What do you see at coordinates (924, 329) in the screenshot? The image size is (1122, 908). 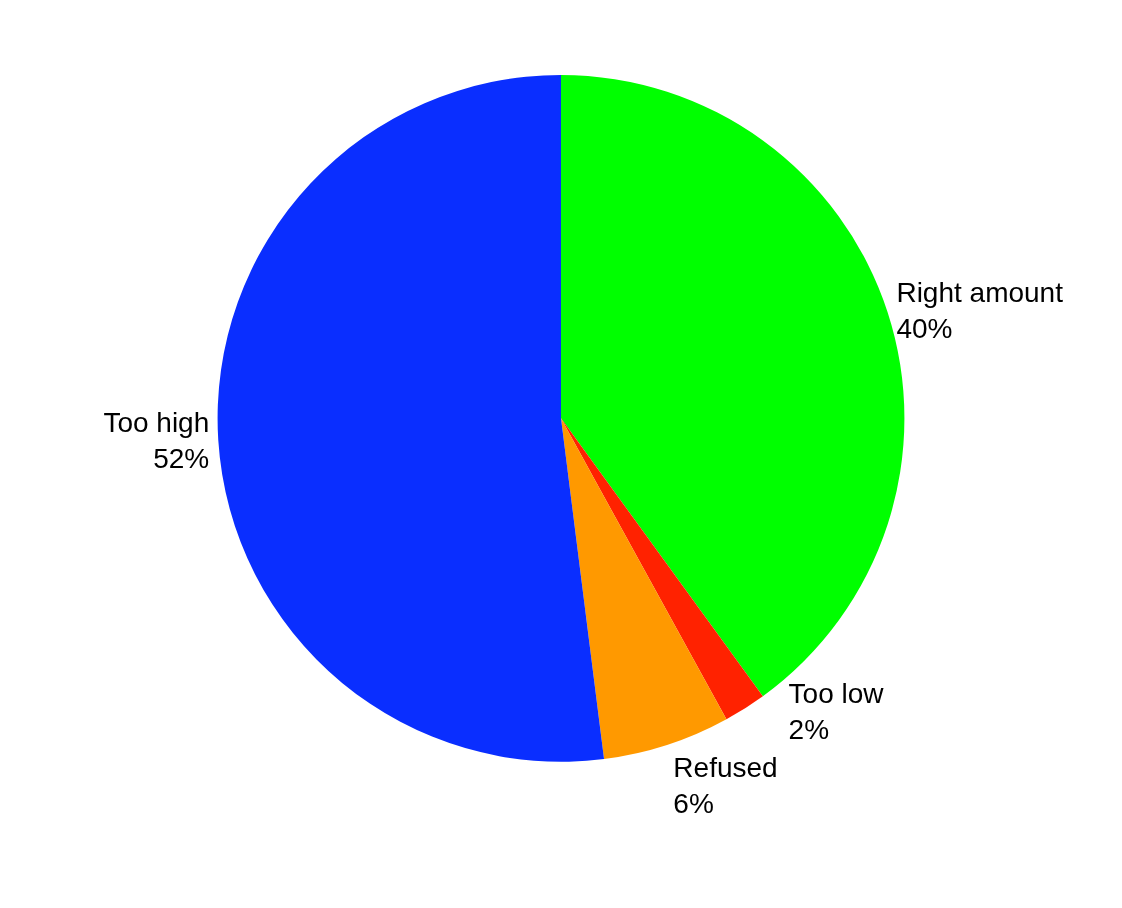 I see `data-label: 40%` at bounding box center [924, 329].